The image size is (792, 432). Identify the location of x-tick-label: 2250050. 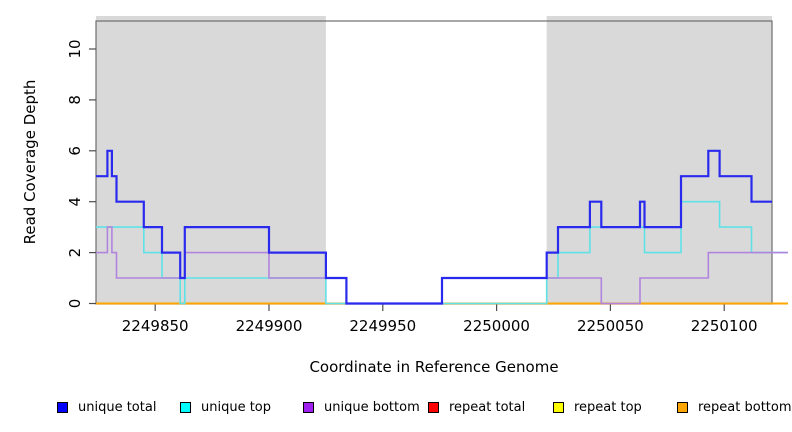
(610, 326).